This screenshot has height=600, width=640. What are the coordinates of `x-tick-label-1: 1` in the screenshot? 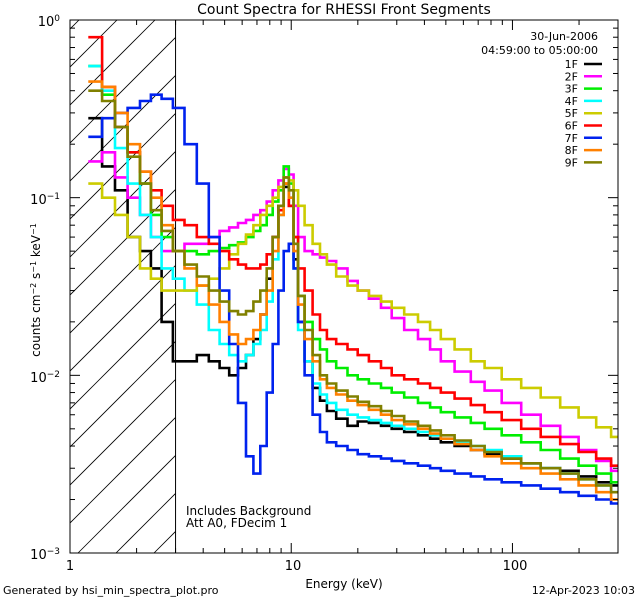 It's located at (70, 566).